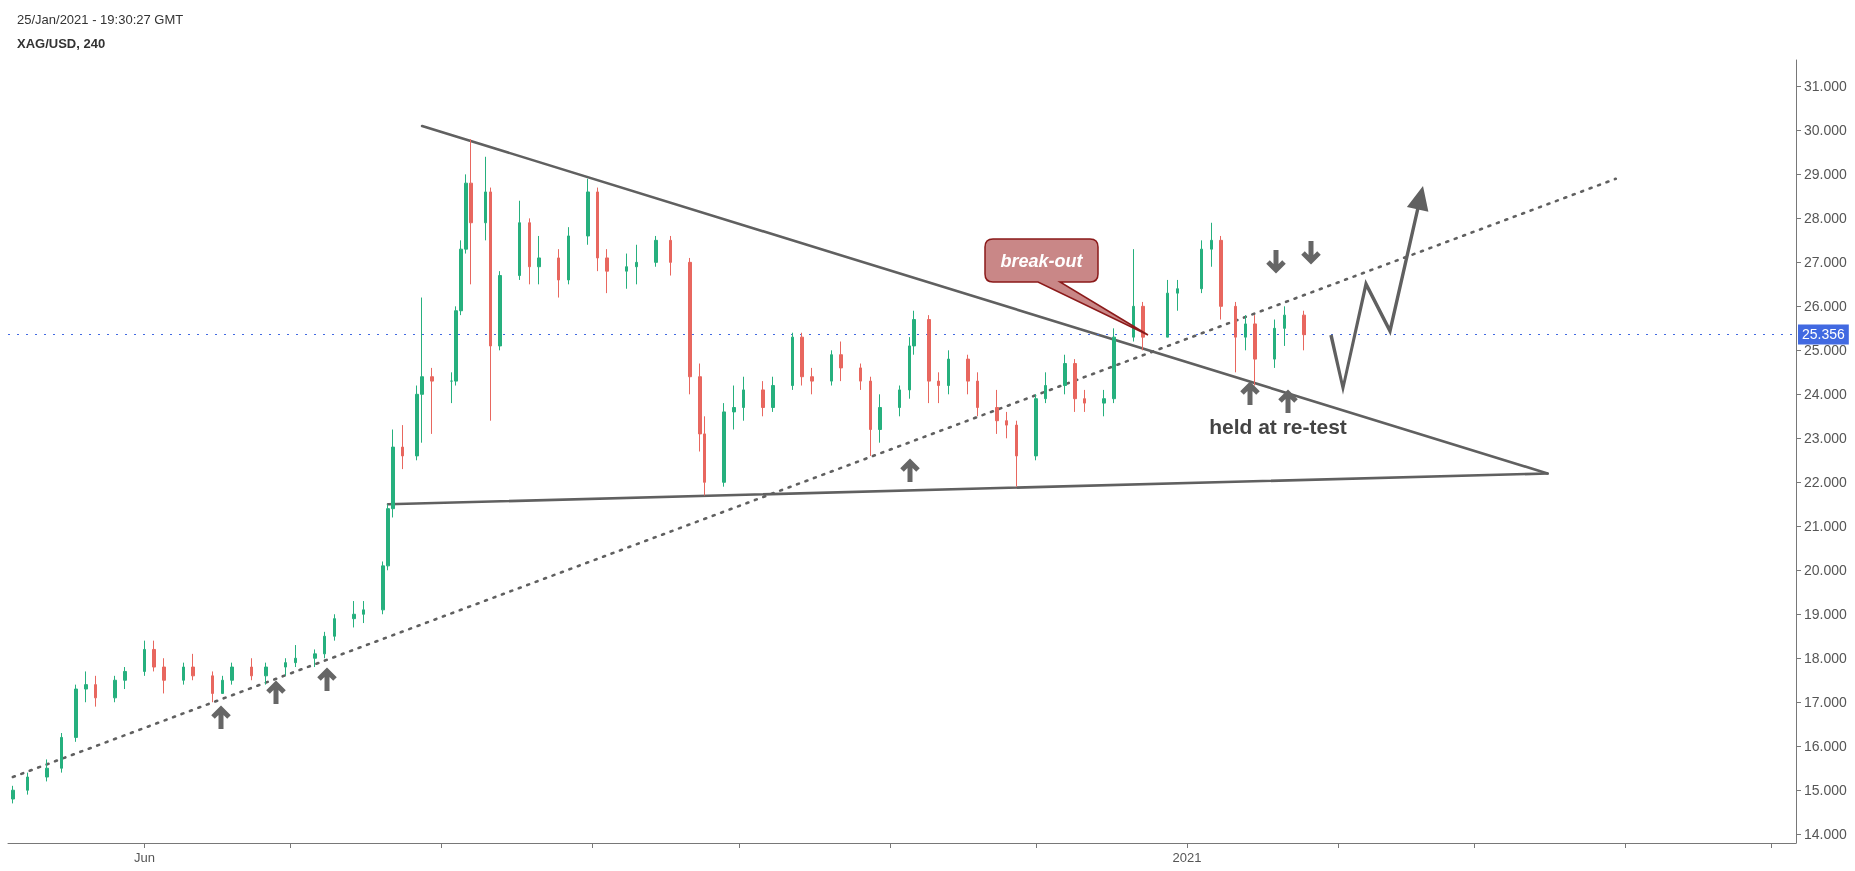 Image resolution: width=1855 pixels, height=871 pixels. What do you see at coordinates (1826, 130) in the screenshot?
I see `y-tick-label: 30.000` at bounding box center [1826, 130].